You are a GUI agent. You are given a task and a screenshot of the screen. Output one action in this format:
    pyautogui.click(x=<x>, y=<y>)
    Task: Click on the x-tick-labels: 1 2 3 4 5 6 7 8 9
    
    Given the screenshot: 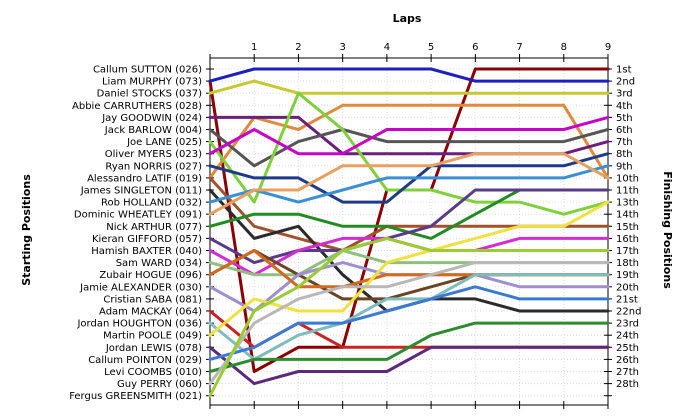 What is the action you would take?
    pyautogui.click(x=431, y=47)
    